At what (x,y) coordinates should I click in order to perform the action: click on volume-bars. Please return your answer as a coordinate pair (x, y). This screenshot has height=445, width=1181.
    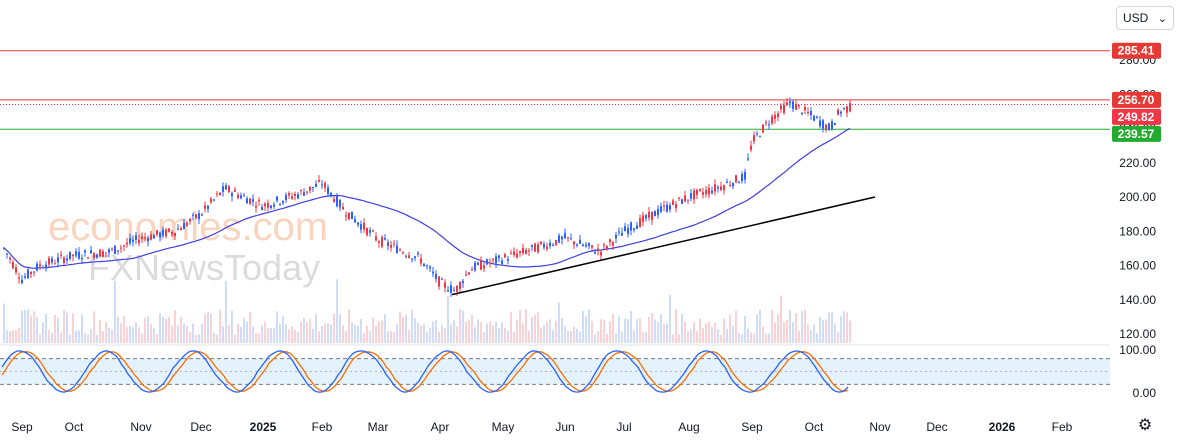
    Looking at the image, I should click on (427, 311).